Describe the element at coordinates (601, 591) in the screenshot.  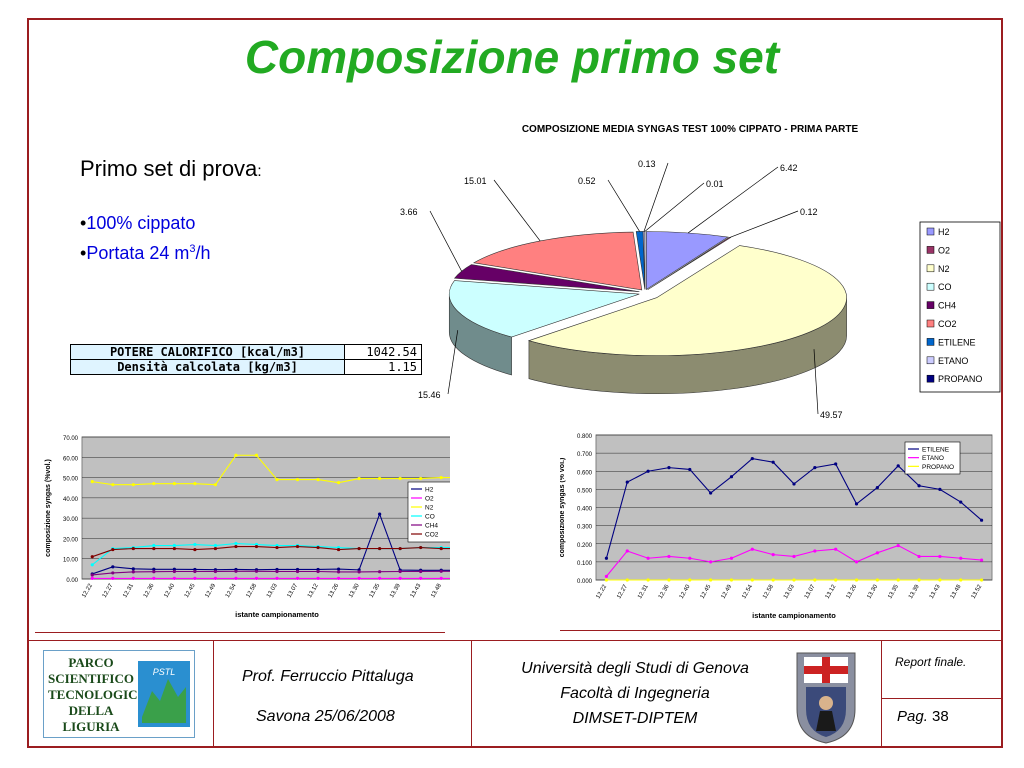
I see `x-tick-label: 12.22` at that location.